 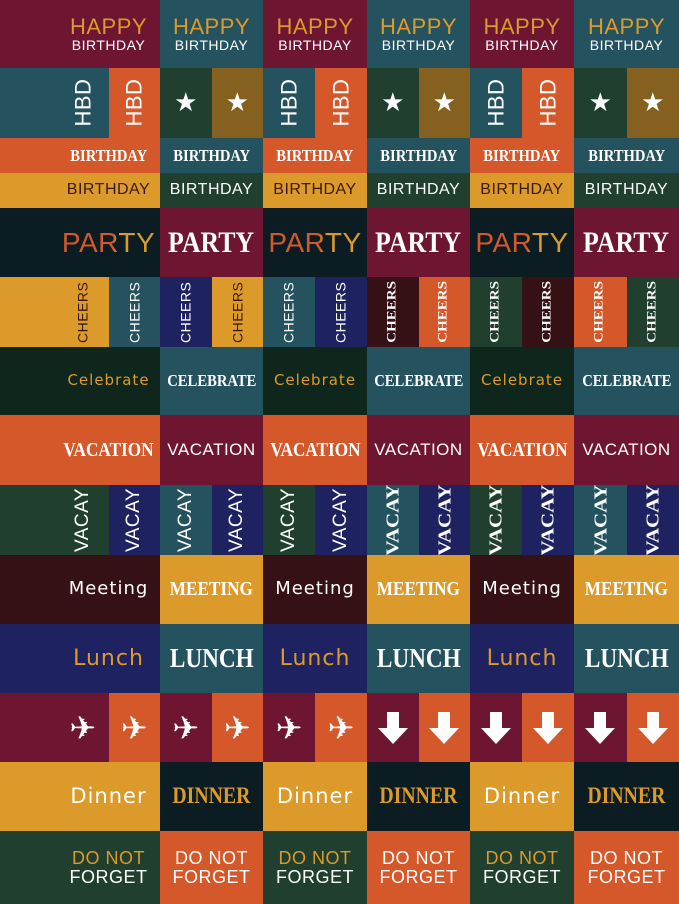 What do you see at coordinates (211, 796) in the screenshot?
I see `sticker: DINNER` at bounding box center [211, 796].